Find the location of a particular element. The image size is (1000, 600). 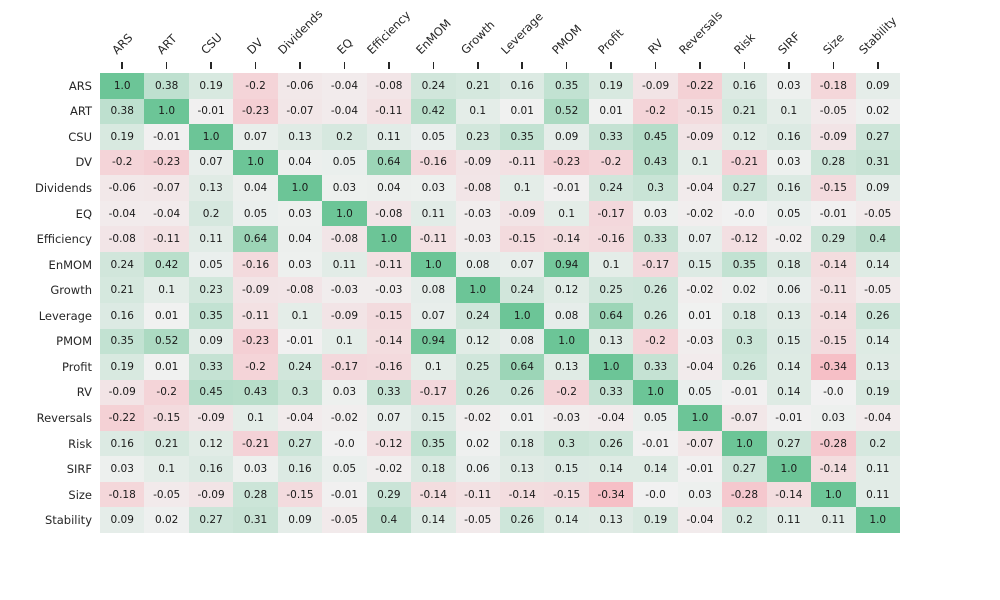

heatmap-cell-rv-eq: 0.03 is located at coordinates (344, 392).